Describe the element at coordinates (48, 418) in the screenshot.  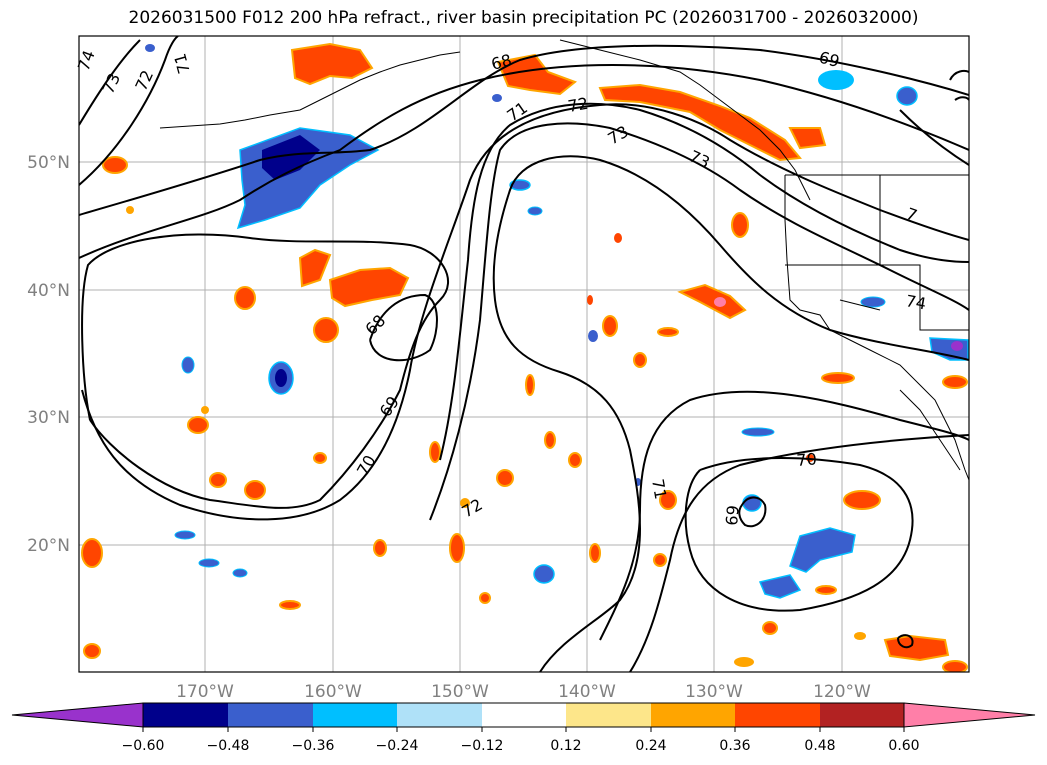
I see `lat-label: 30°N` at that location.